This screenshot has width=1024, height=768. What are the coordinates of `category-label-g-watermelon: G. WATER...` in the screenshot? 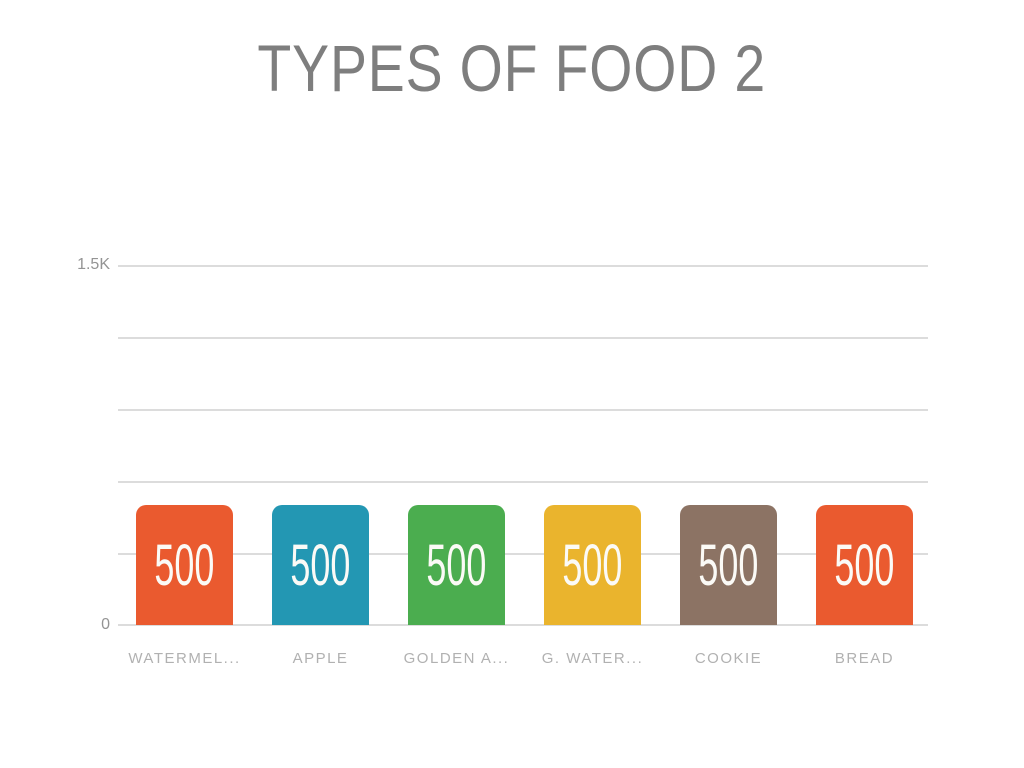 It's located at (592, 658).